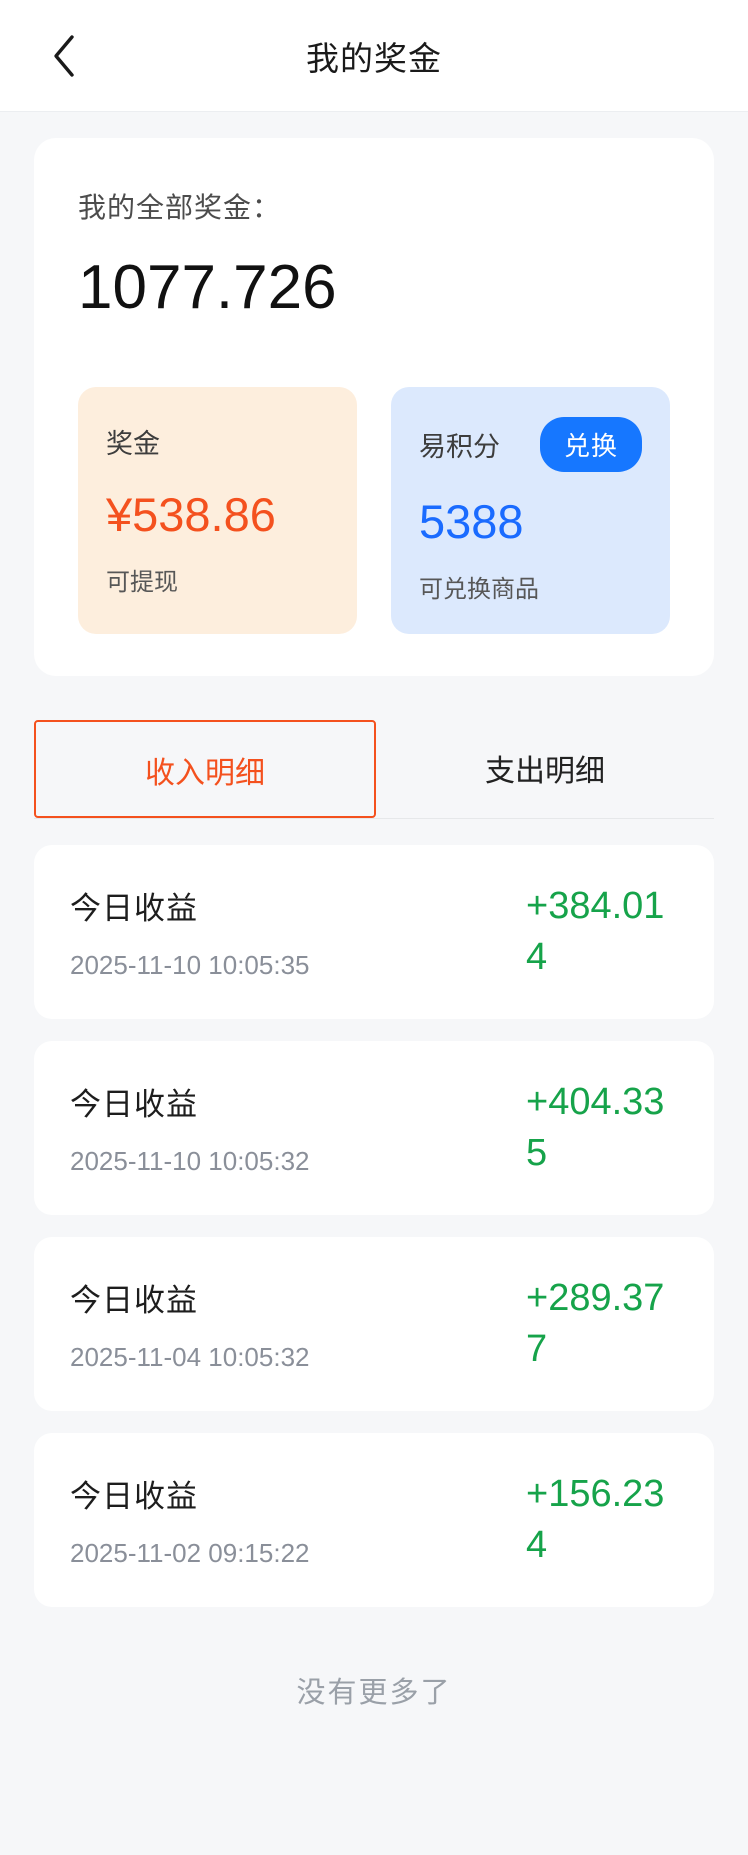  I want to click on table-row: 今日收益 2025-11-10 10:05:35 +384.014, so click(374, 932).